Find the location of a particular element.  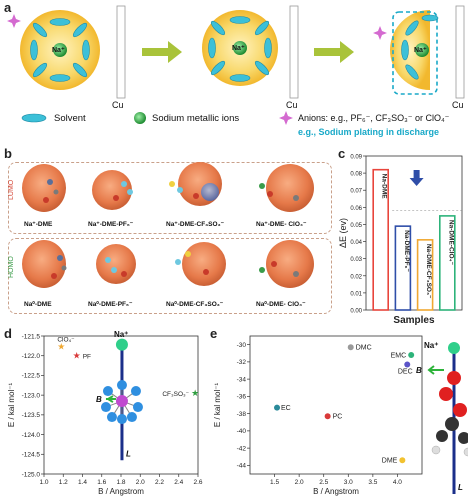

chart-d-xtick-label: 1.4 is located at coordinates (82, 482).